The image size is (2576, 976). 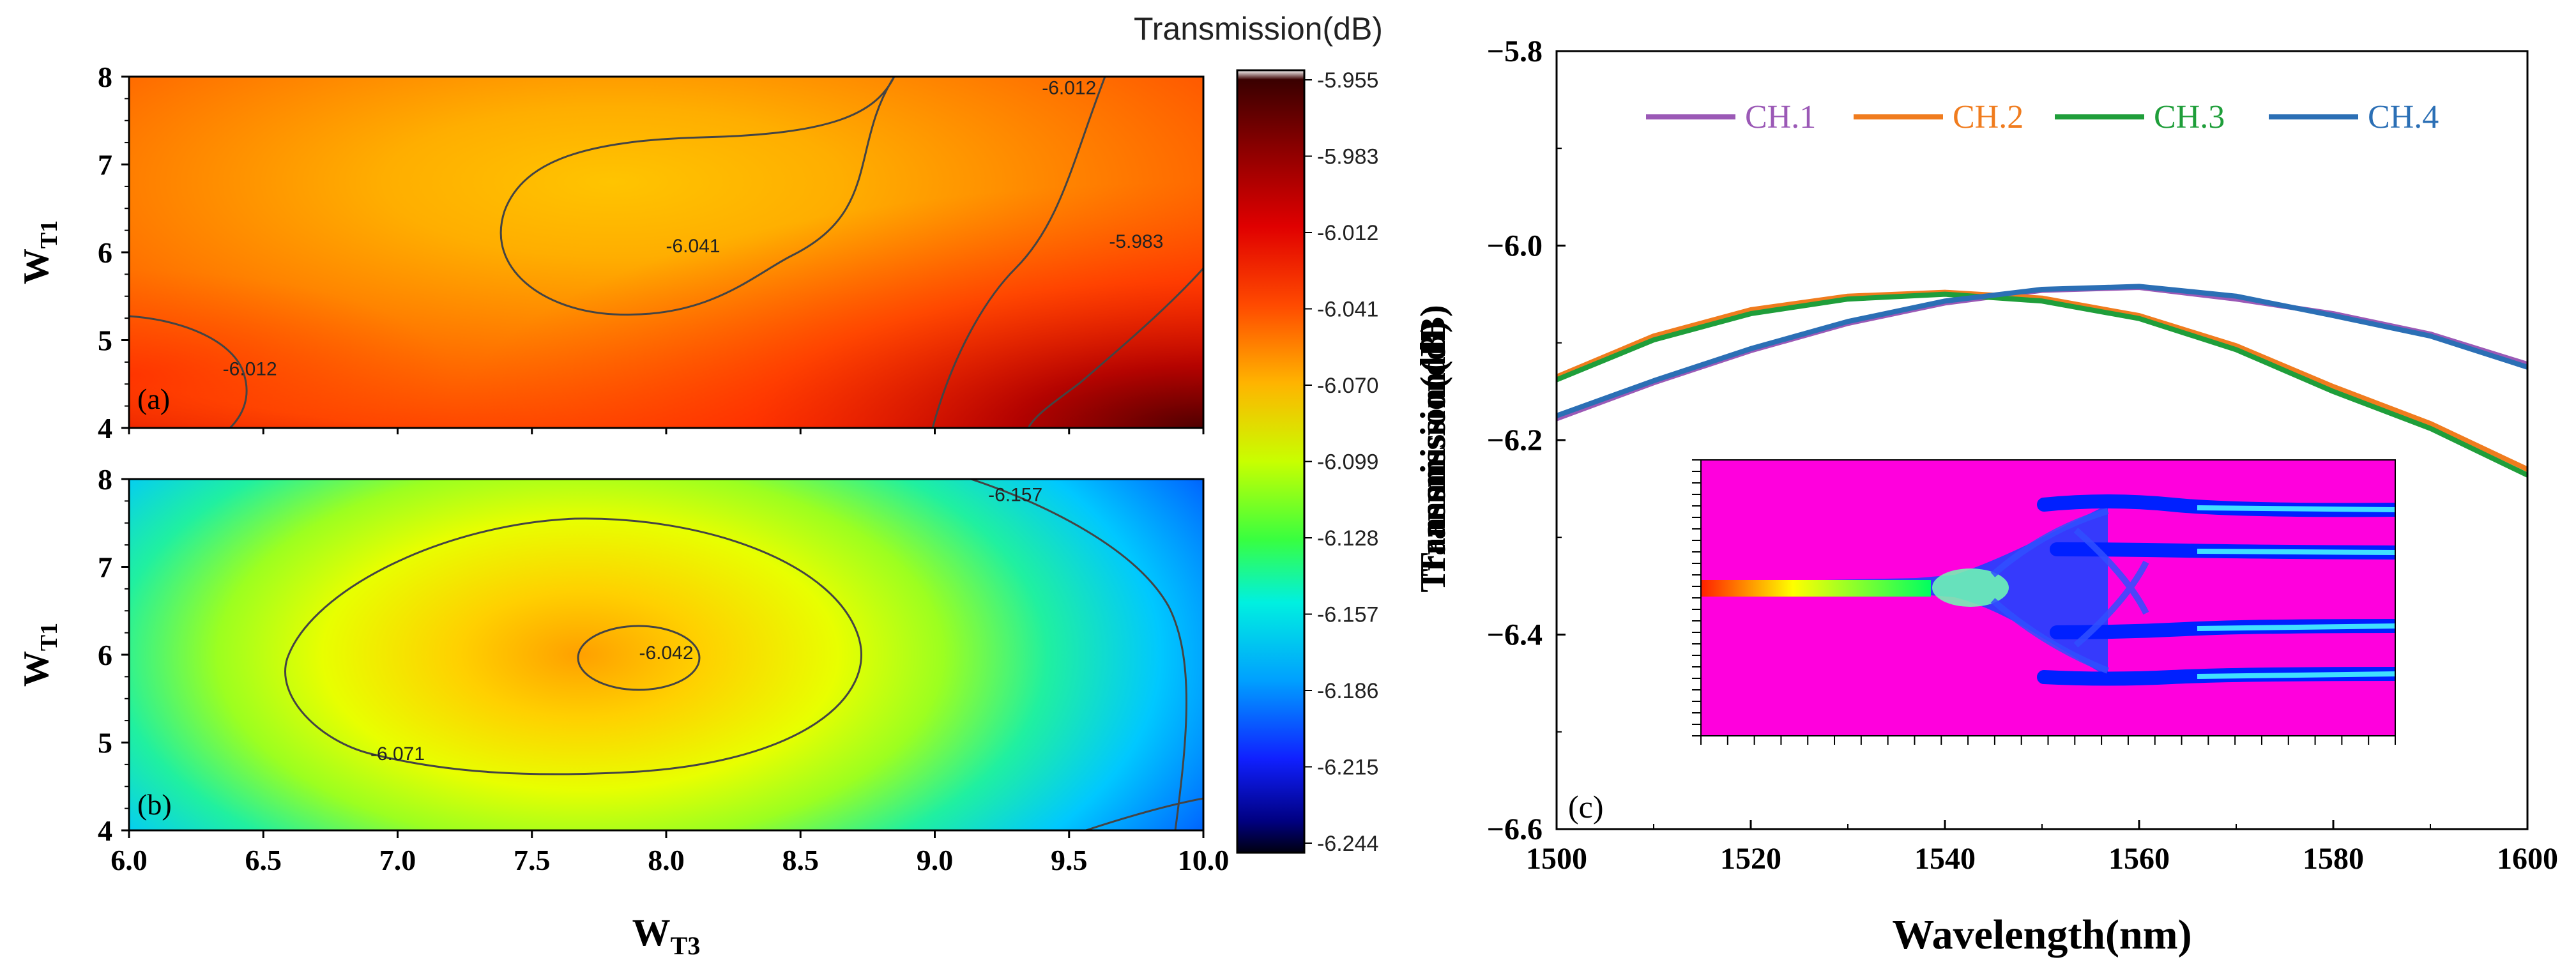 What do you see at coordinates (1258, 29) in the screenshot?
I see `colorbar-title: Transmission(dB)` at bounding box center [1258, 29].